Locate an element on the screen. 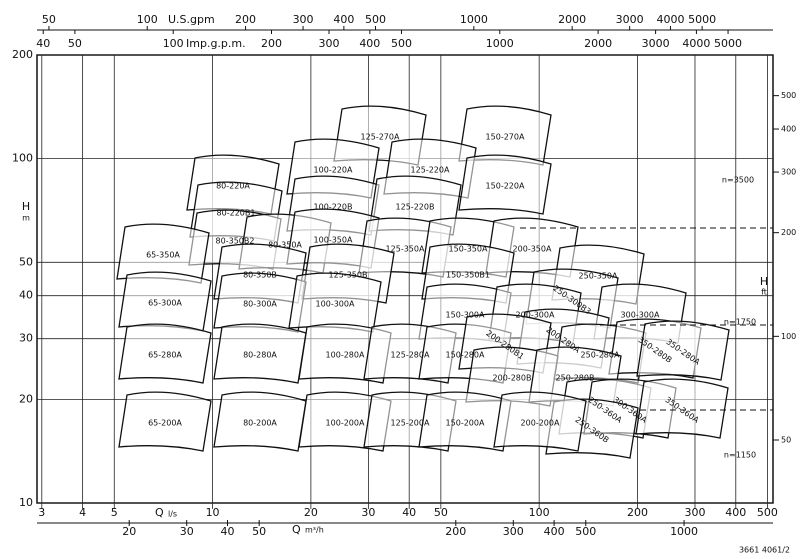 The width and height of the screenshot is (800, 559). x-axis-label: Q is located at coordinates (159, 512).